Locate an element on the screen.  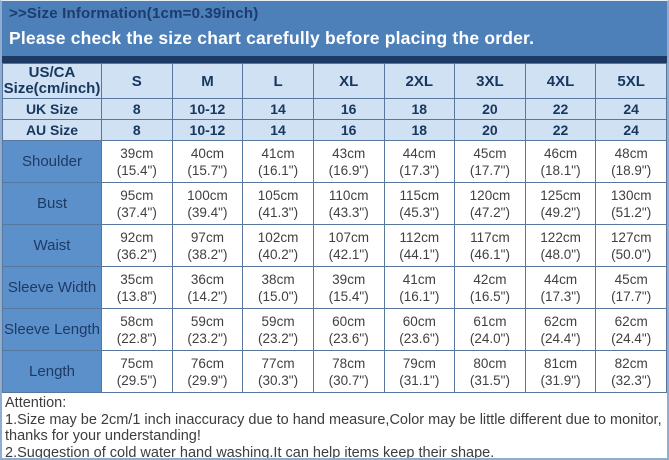
measurement-cm-value: 81cm is located at coordinates (561, 363).